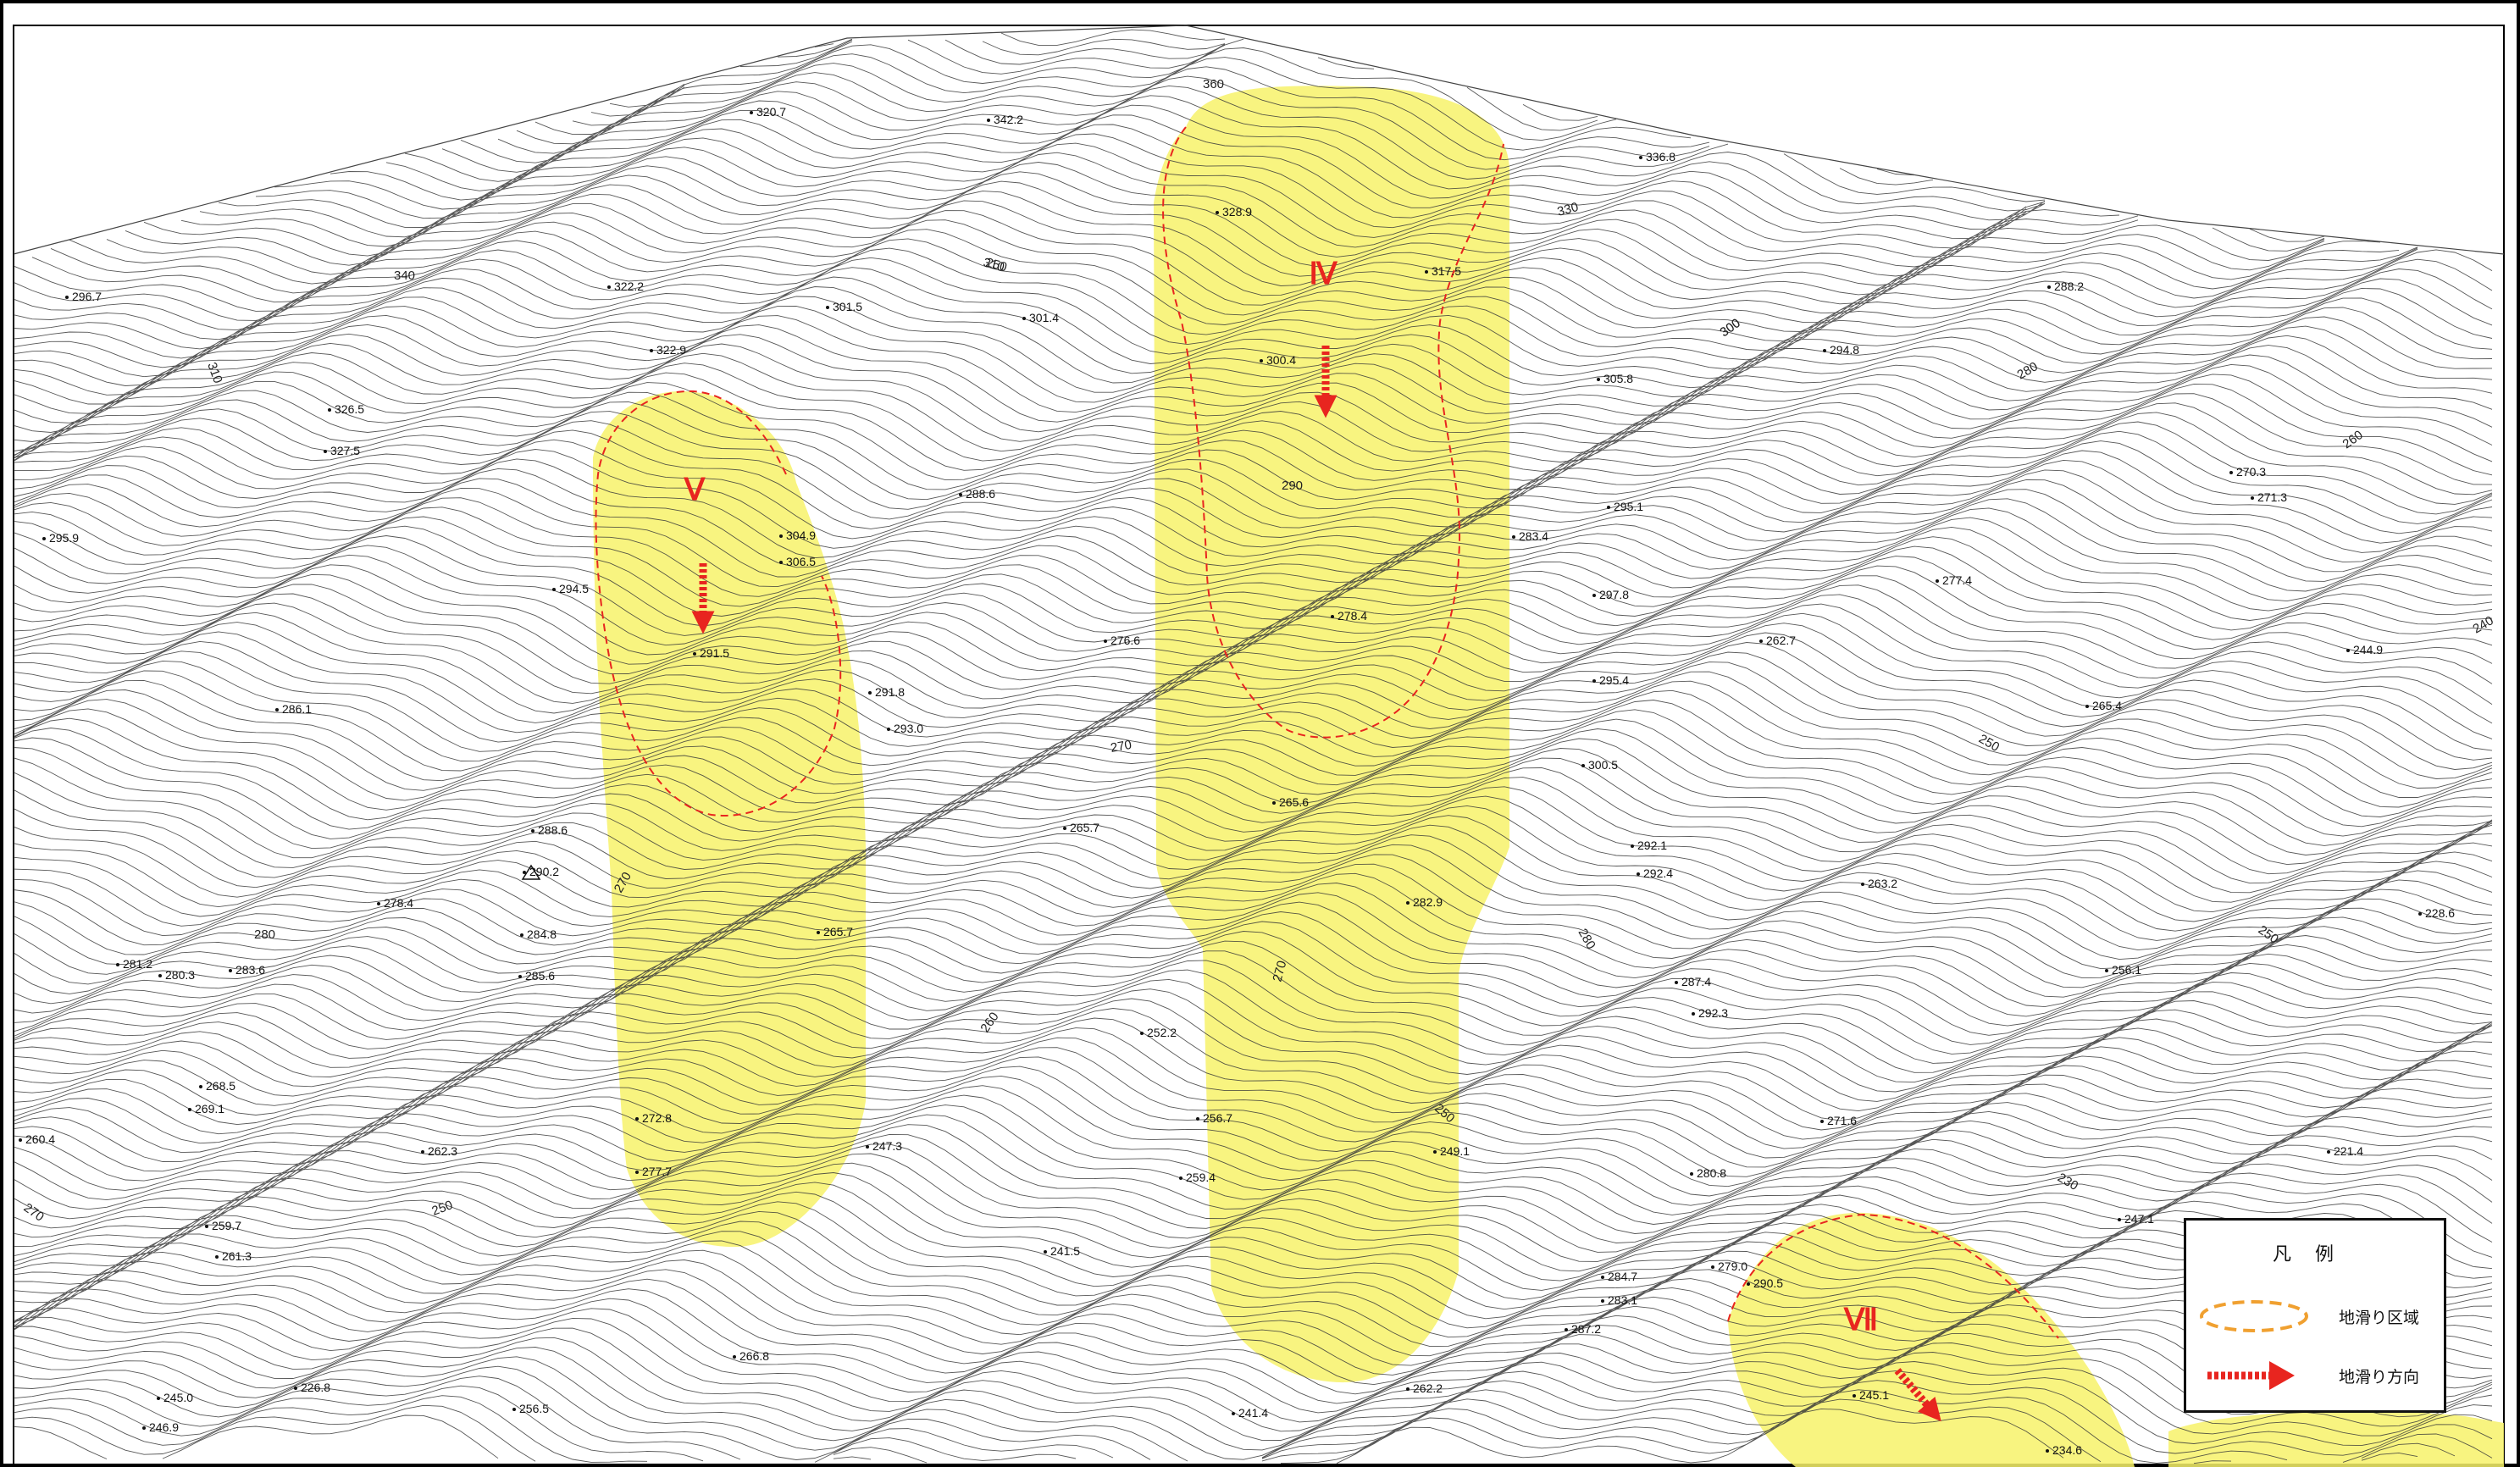 The height and width of the screenshot is (1467, 2520). Describe the element at coordinates (668, 350) in the screenshot. I see `elevation-point: 322.9` at that location.